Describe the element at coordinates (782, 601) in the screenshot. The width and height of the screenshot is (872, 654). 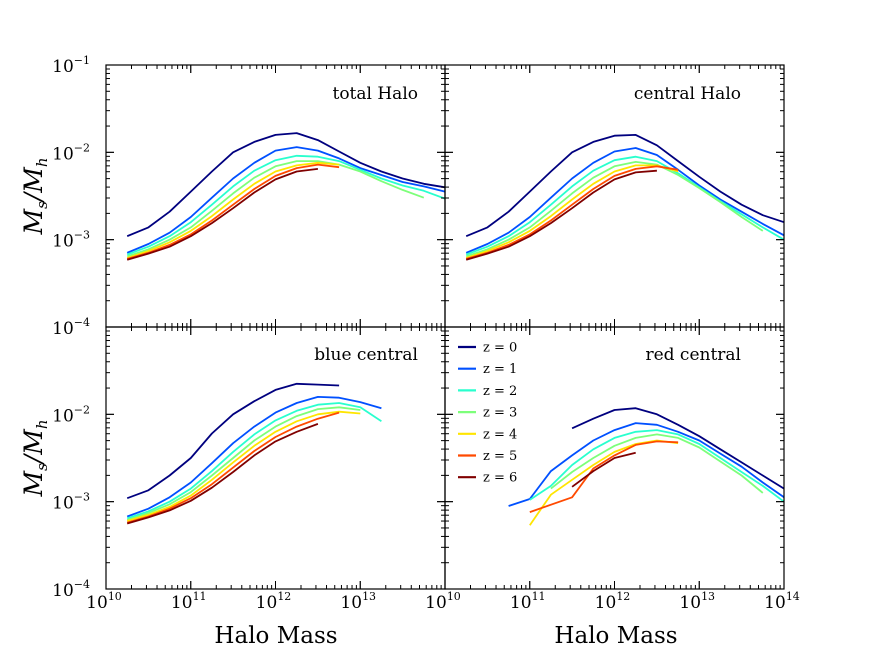
I see `x-tick-label: 1014` at that location.